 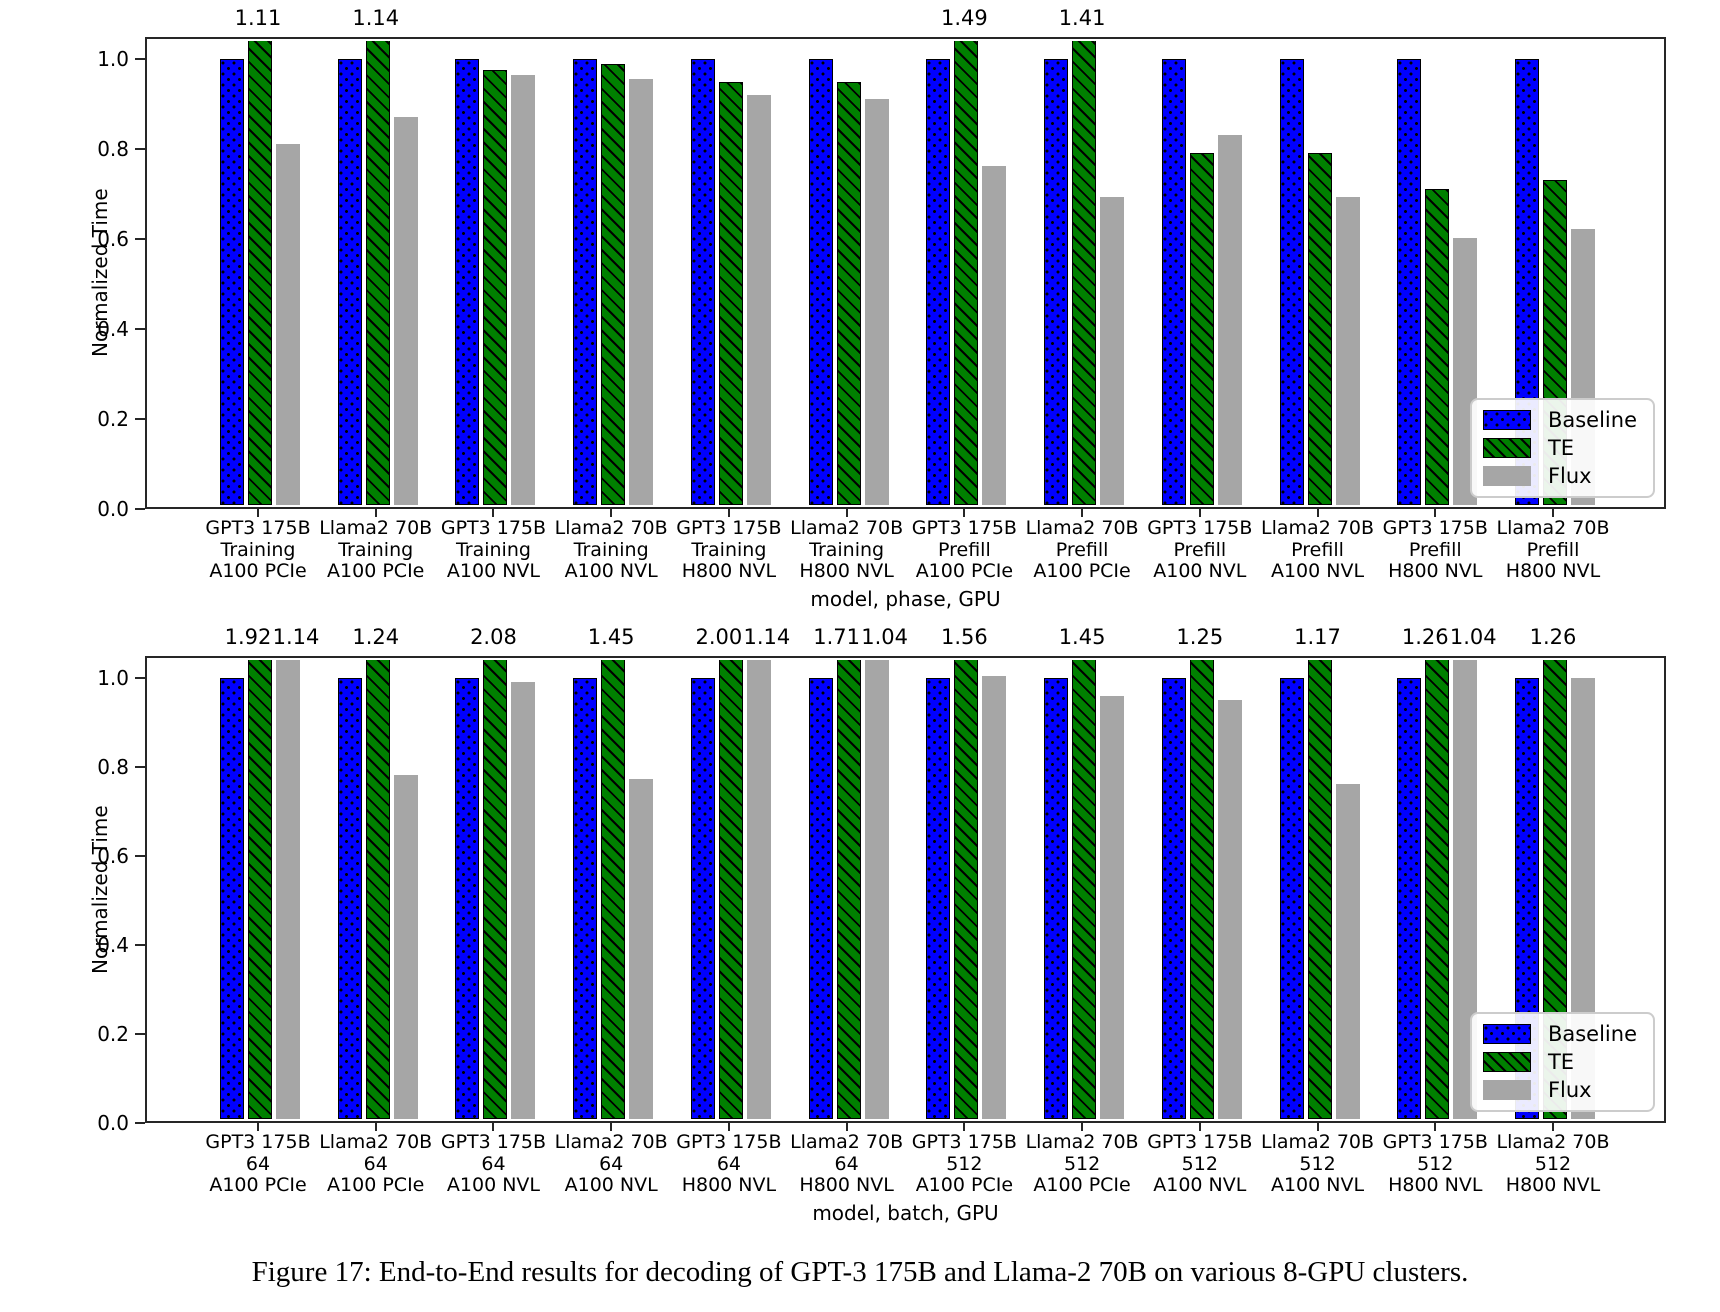 I want to click on legend-label-te: TE, so click(x=1561, y=448).